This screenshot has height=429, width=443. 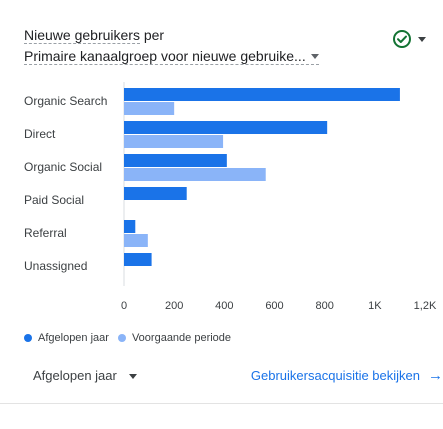 What do you see at coordinates (174, 306) in the screenshot?
I see `x-tick-label: 200` at bounding box center [174, 306].